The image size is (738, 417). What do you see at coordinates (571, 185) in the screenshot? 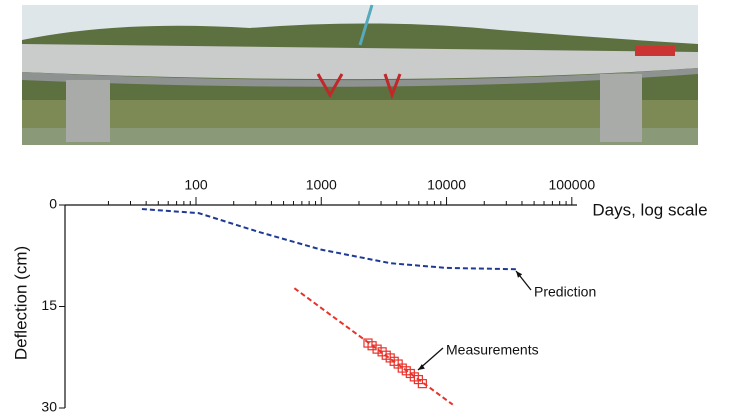
I see `x-tick-label: 100000` at bounding box center [571, 185].